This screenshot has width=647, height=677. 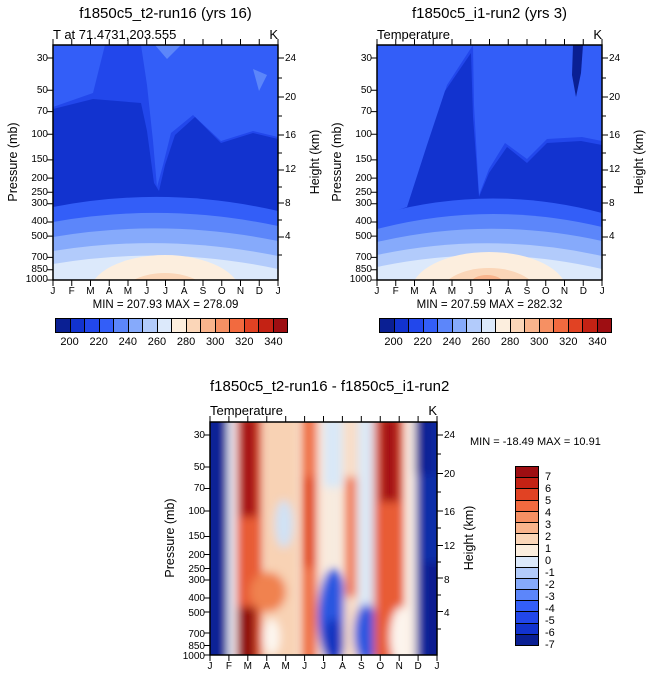 What do you see at coordinates (550, 573) in the screenshot?
I see `colorbar-tick-label: -1` at bounding box center [550, 573].